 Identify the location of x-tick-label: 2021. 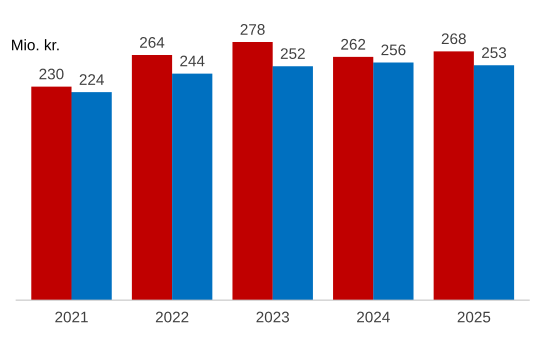
(71, 317).